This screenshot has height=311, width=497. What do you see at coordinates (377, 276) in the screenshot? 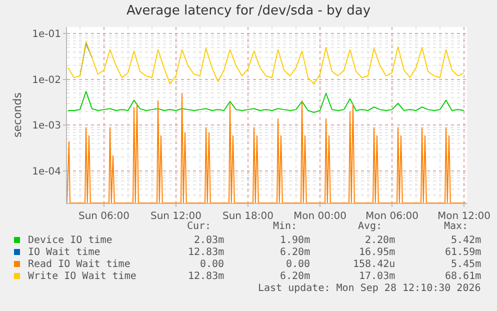
I see `text: 17.03m` at bounding box center [377, 276].